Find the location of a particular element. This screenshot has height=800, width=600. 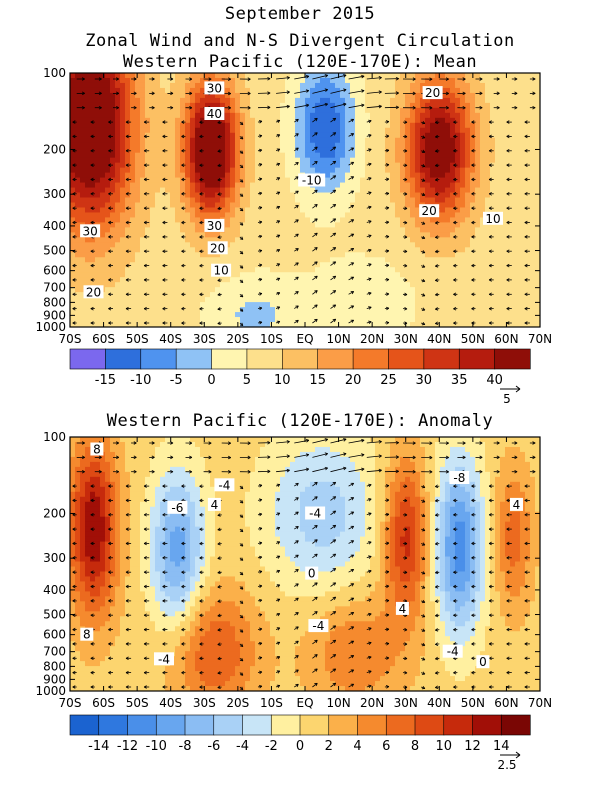

panel-2-title: Western Pacific (120E-170E): Anomaly is located at coordinates (300, 421).